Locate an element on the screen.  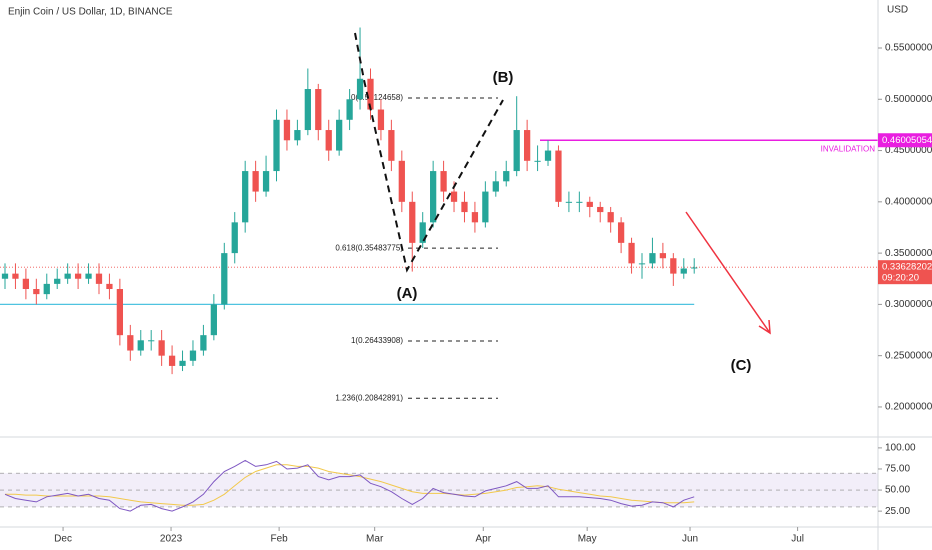
y-tick-label: 0.55000000 is located at coordinates (908, 48).